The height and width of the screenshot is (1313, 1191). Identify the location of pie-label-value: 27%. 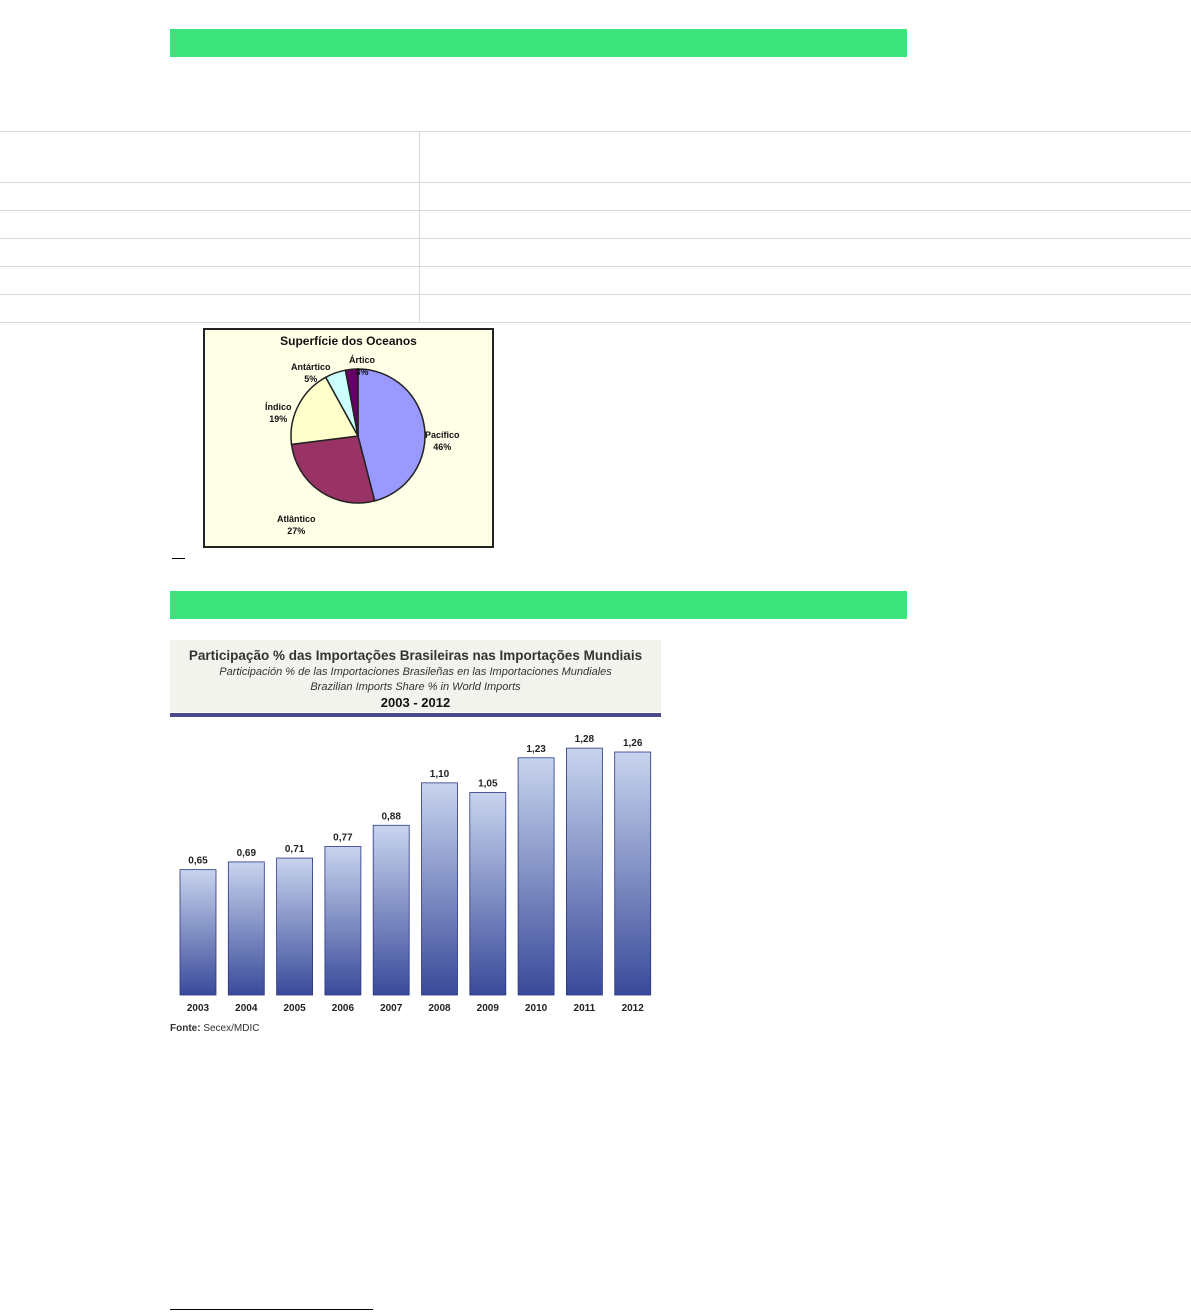
(296, 531).